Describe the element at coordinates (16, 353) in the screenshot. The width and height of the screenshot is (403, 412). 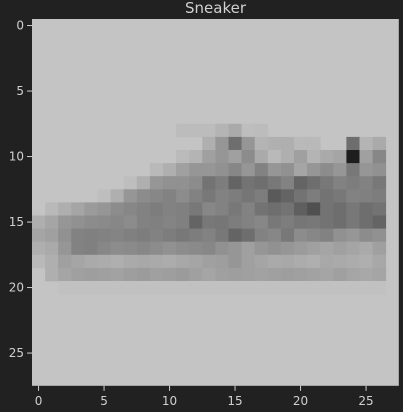
I see `y-tick-label: 25` at that location.